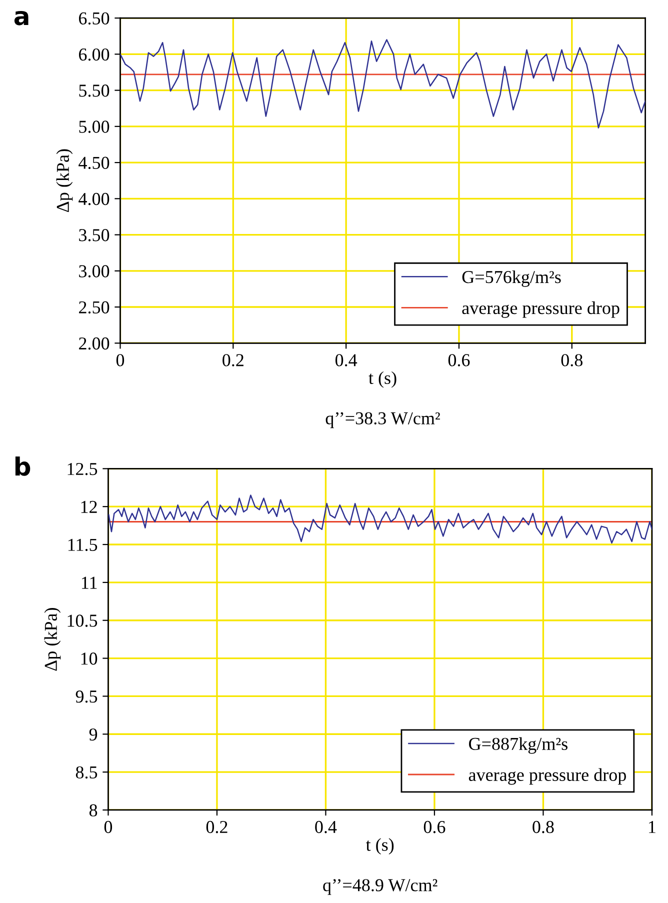 Image resolution: width=668 pixels, height=903 pixels. Describe the element at coordinates (94, 90) in the screenshot. I see `y-tick-label: 5.50` at that location.